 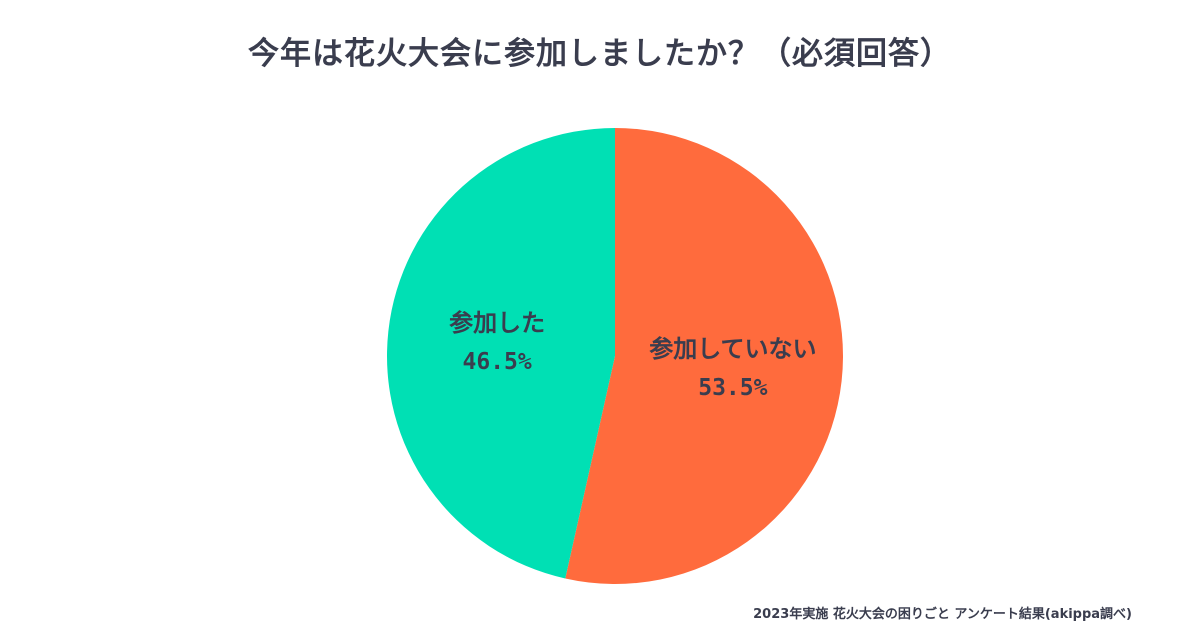 I want to click on source-footnote: 2023年実施 花火大会の困りごと アンケート結果(akippa調べ), so click(x=942, y=614).